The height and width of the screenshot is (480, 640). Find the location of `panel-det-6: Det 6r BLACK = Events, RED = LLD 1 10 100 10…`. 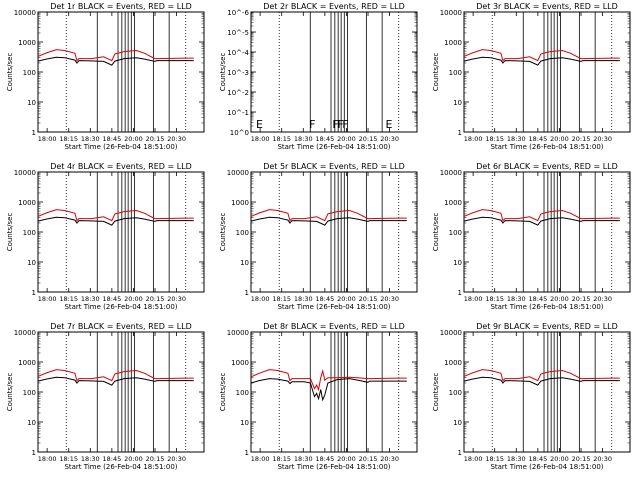

panel-det-6: Det 6r BLACK = Events, RED = LLD 1 10 100 10… is located at coordinates (531, 236).